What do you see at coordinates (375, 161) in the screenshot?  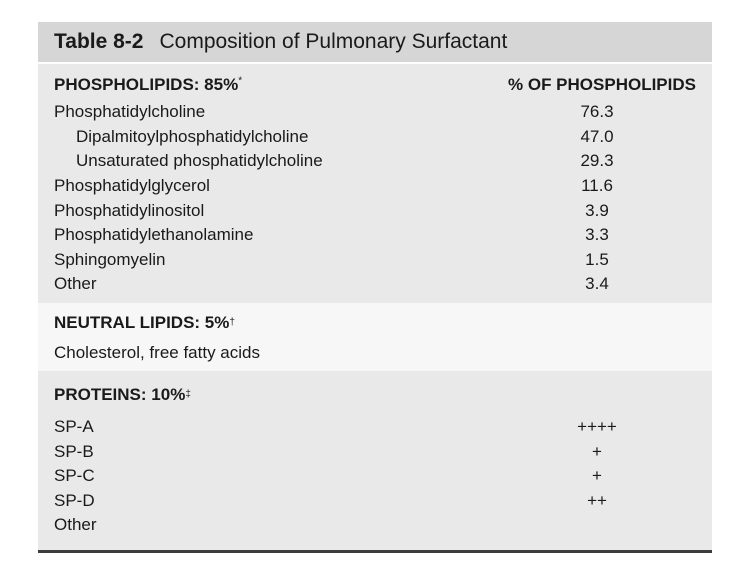 I see `table-row: Unsaturated phosphatidylcholine 29.3` at bounding box center [375, 161].